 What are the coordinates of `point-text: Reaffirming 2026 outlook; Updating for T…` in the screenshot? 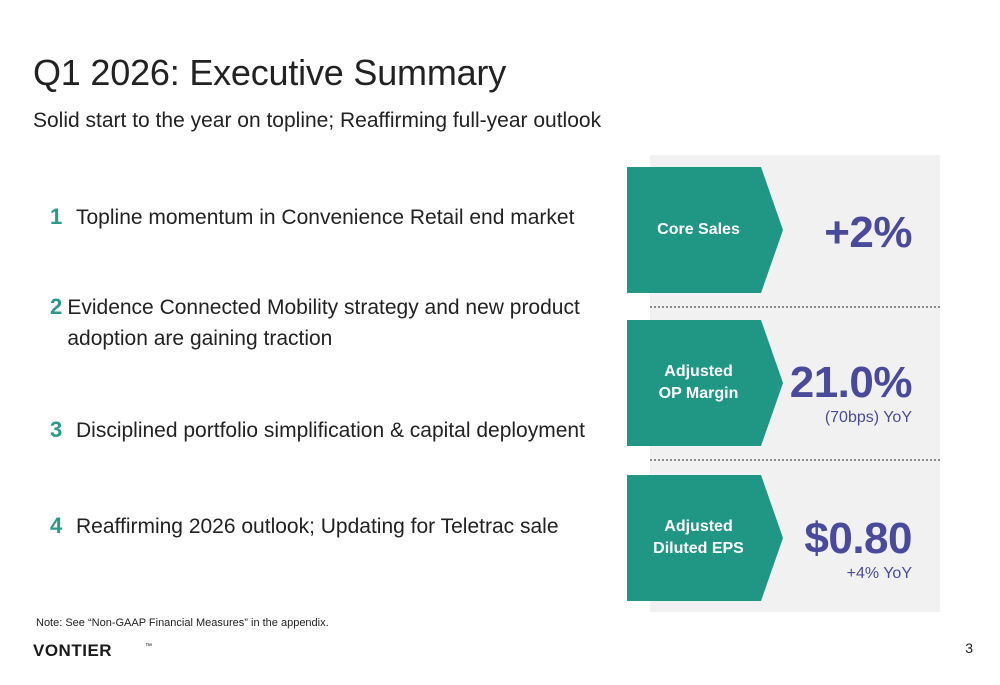 It's located at (317, 526).